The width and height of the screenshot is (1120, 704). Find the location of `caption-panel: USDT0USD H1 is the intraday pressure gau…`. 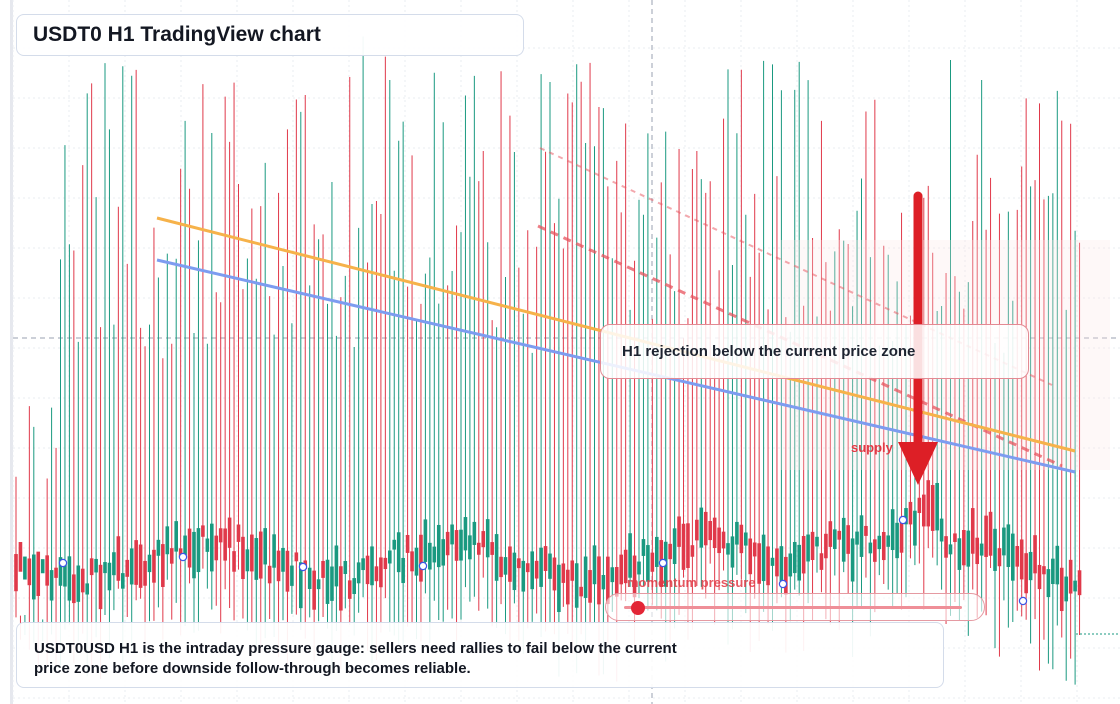

caption-panel: USDT0USD H1 is the intraday pressure gau… is located at coordinates (480, 655).